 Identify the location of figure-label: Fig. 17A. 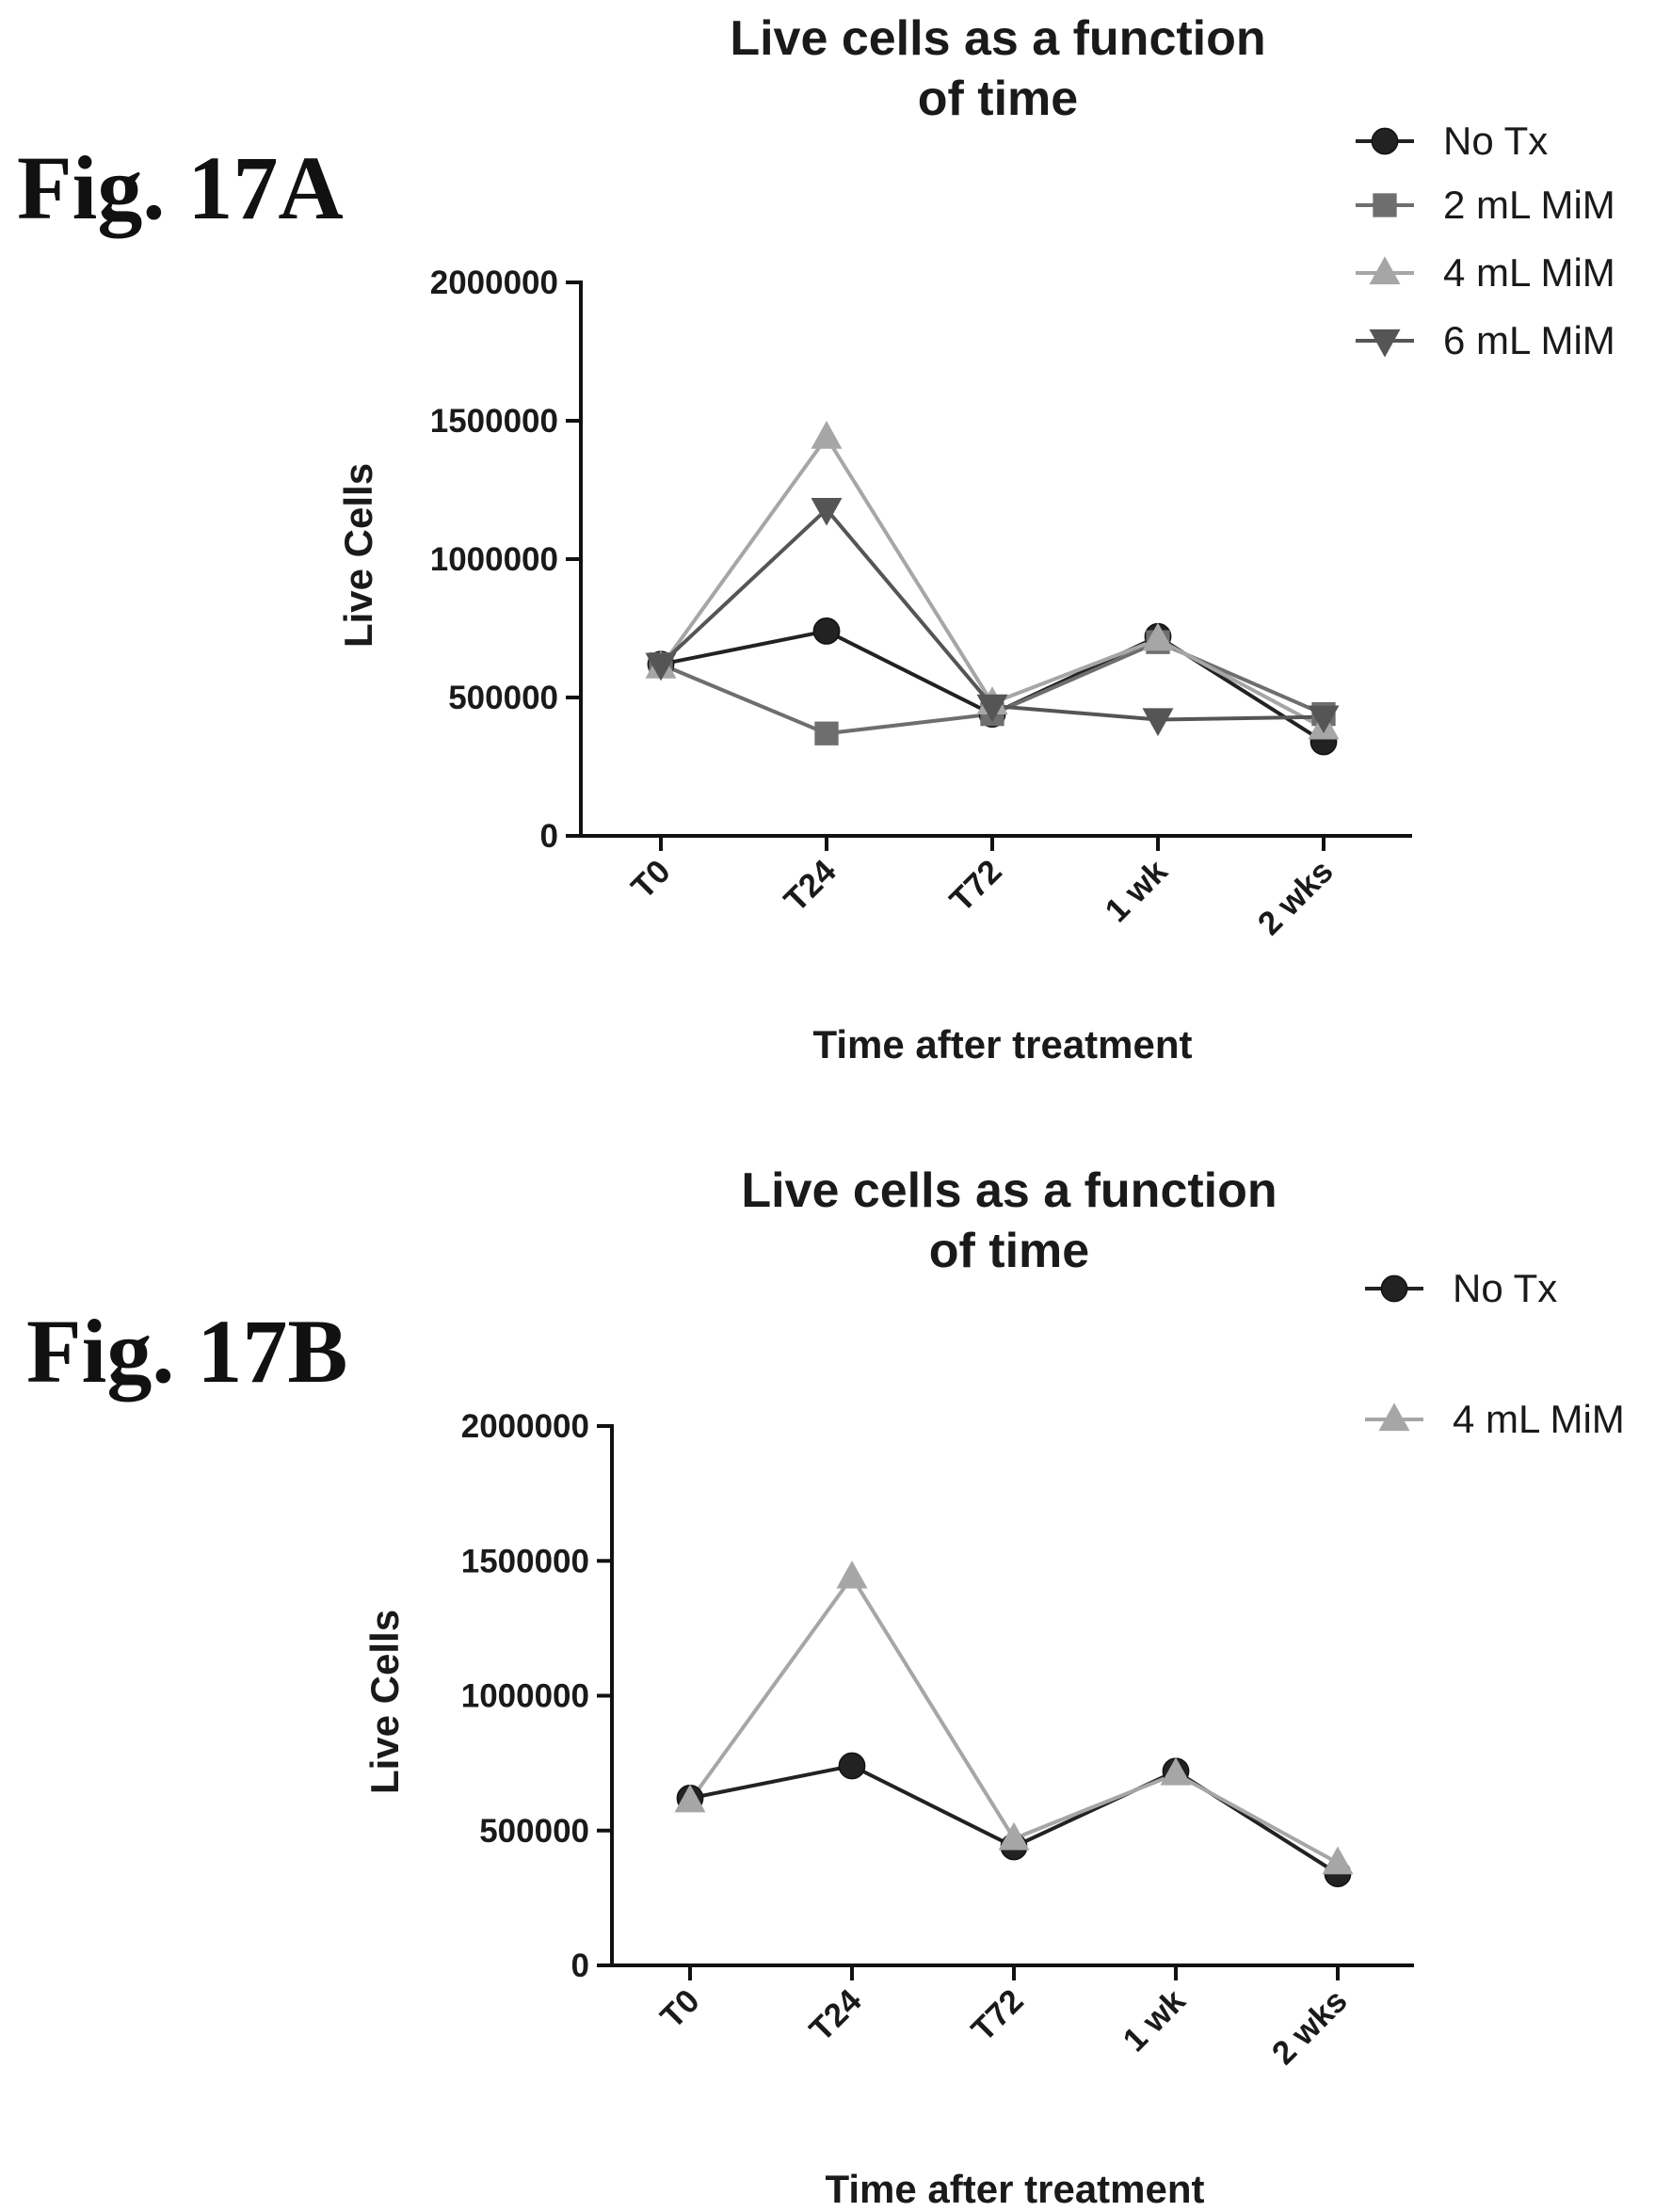
(180, 187).